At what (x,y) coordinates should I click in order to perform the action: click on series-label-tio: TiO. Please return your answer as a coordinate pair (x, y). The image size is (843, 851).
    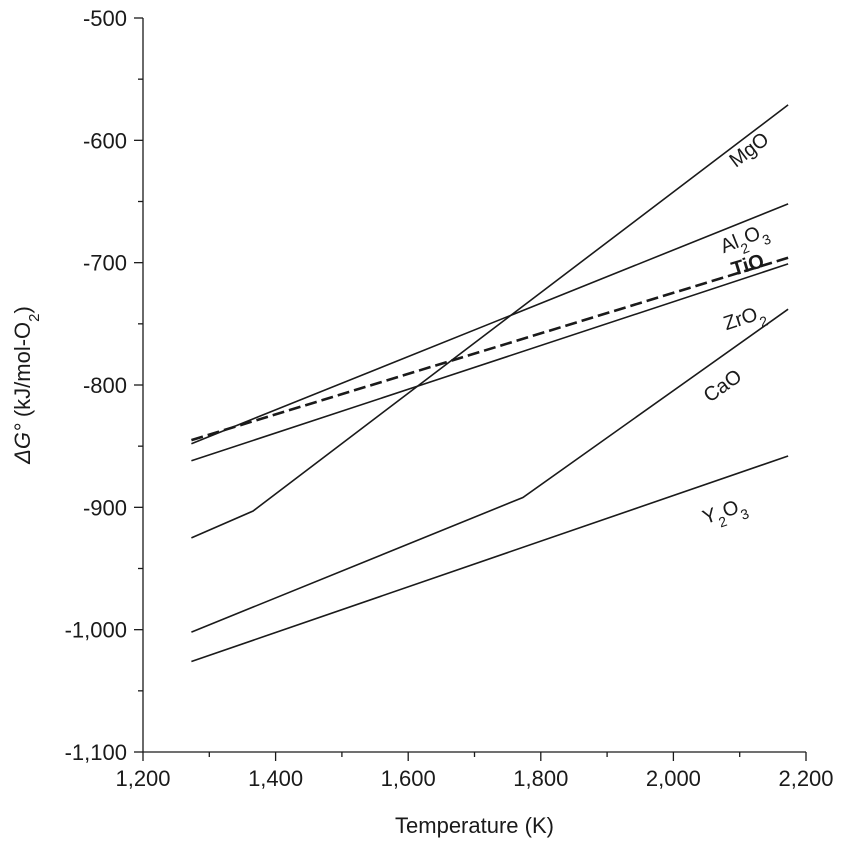
    Looking at the image, I should click on (748, 265).